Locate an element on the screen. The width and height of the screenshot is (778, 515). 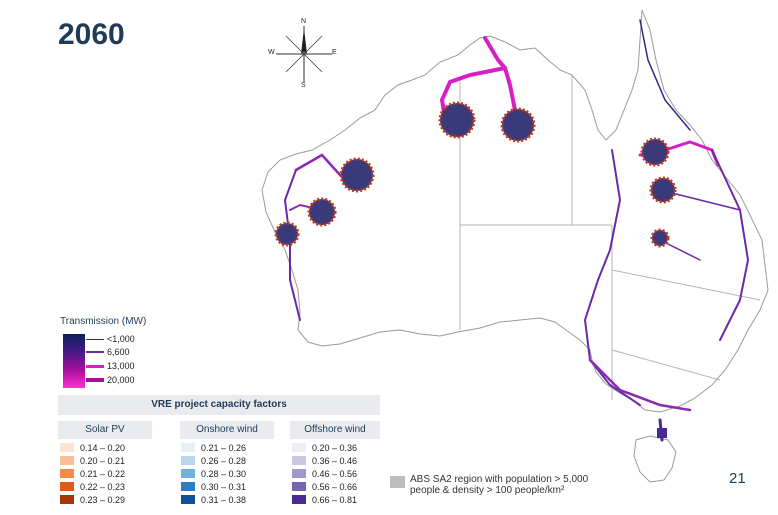
legend-item: 13,000 is located at coordinates (110, 366).